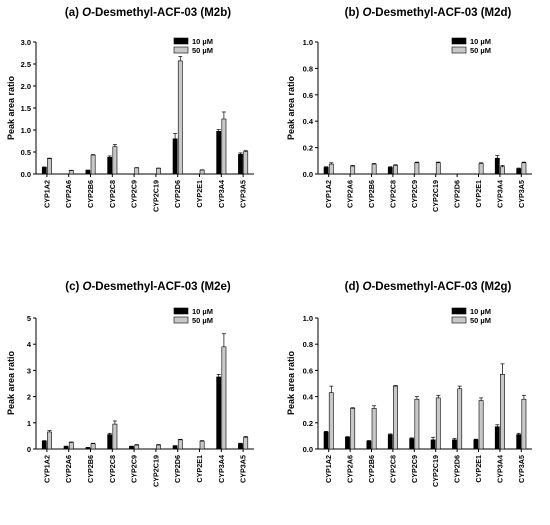  Describe the element at coordinates (308, 423) in the screenshot. I see `y-tick-label: 0.2` at that location.